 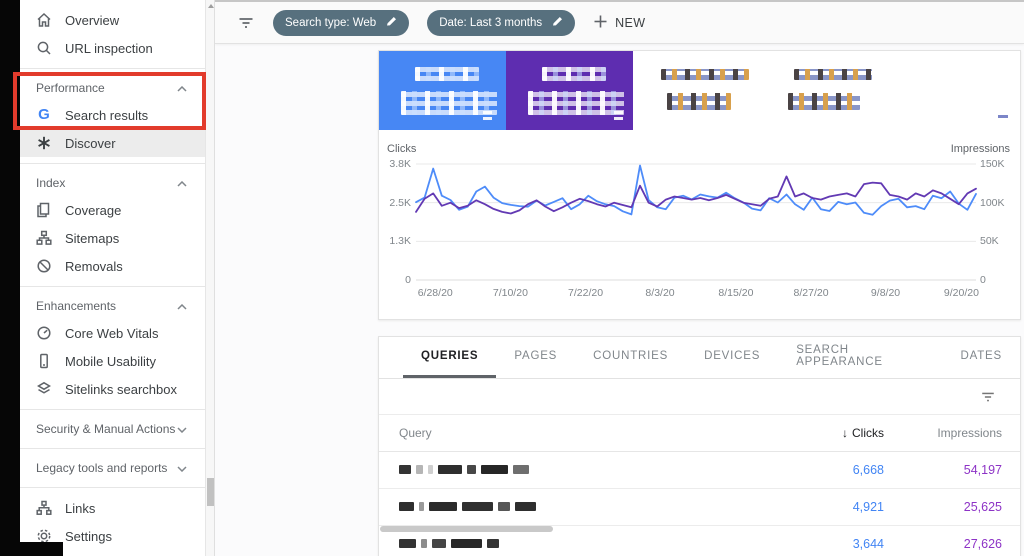 I want to click on google-g-icon: G, so click(x=44, y=114).